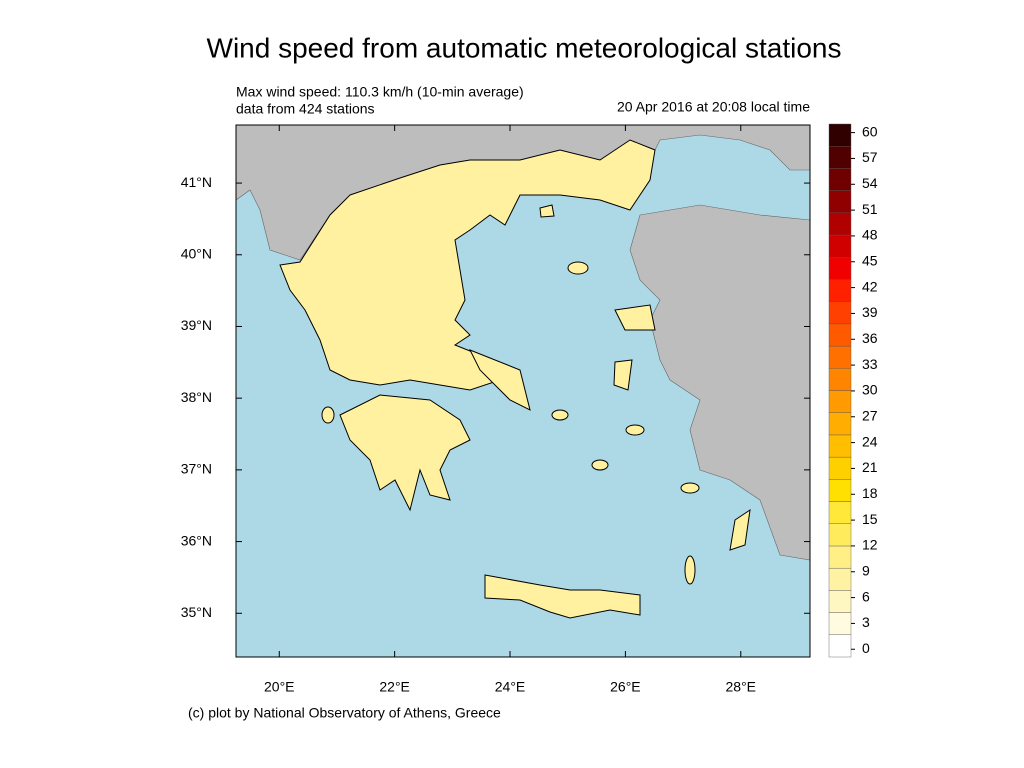  What do you see at coordinates (467, 265) in the screenshot?
I see `mainland` at bounding box center [467, 265].